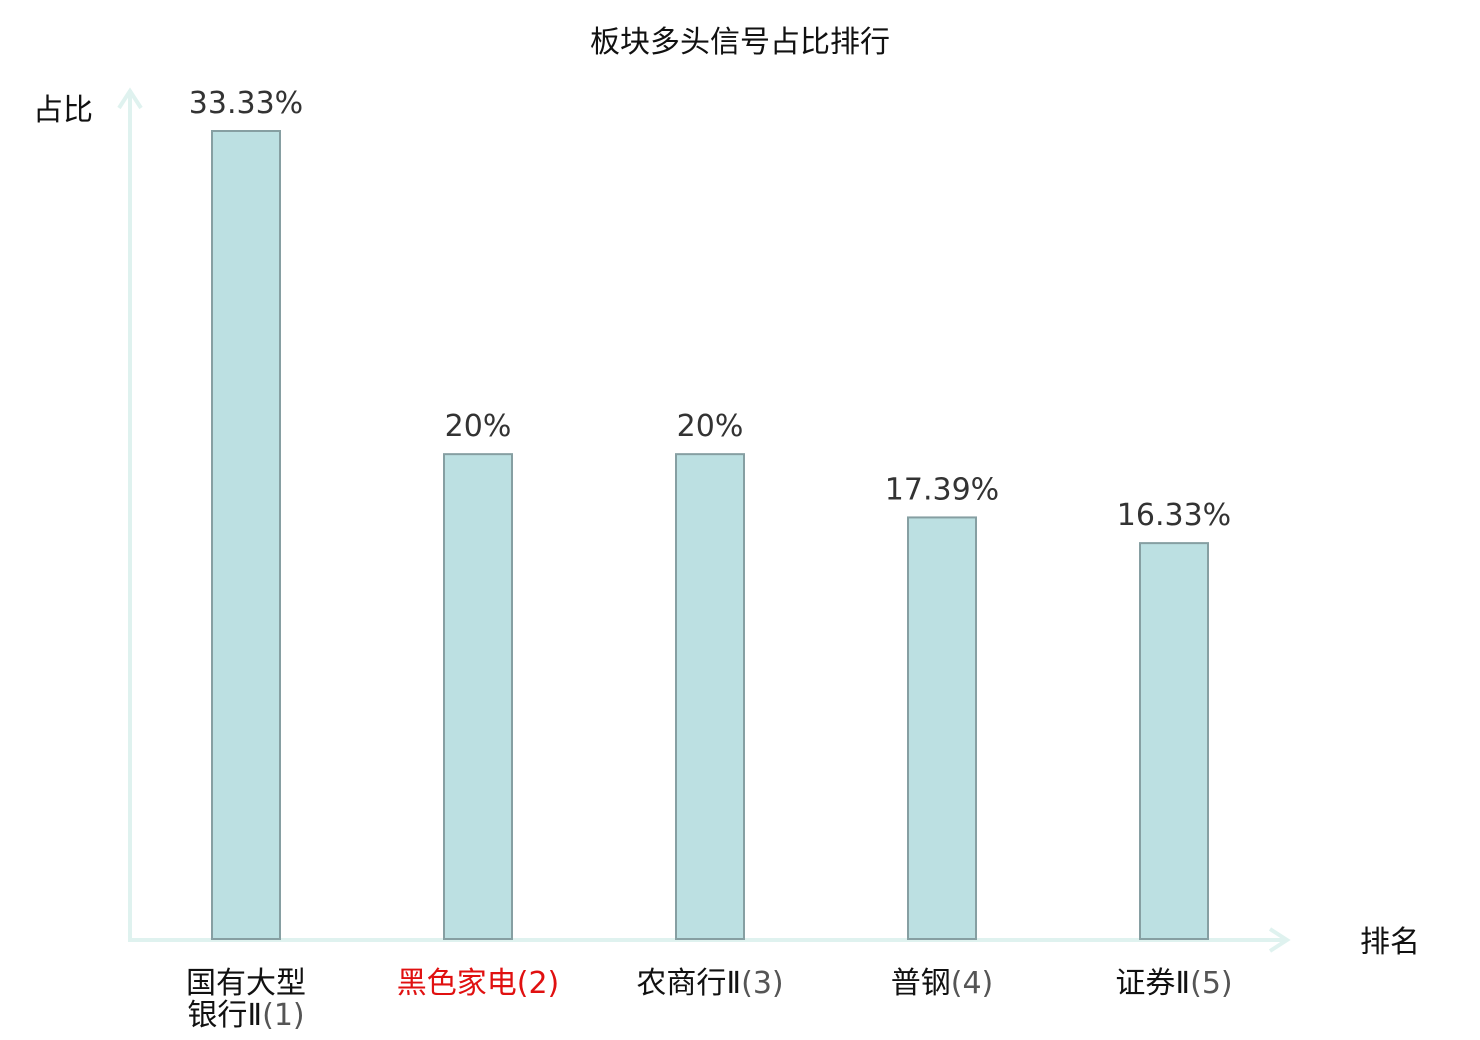  What do you see at coordinates (740, 42) in the screenshot?
I see `chart-title: 板块多头信号占比排行` at bounding box center [740, 42].